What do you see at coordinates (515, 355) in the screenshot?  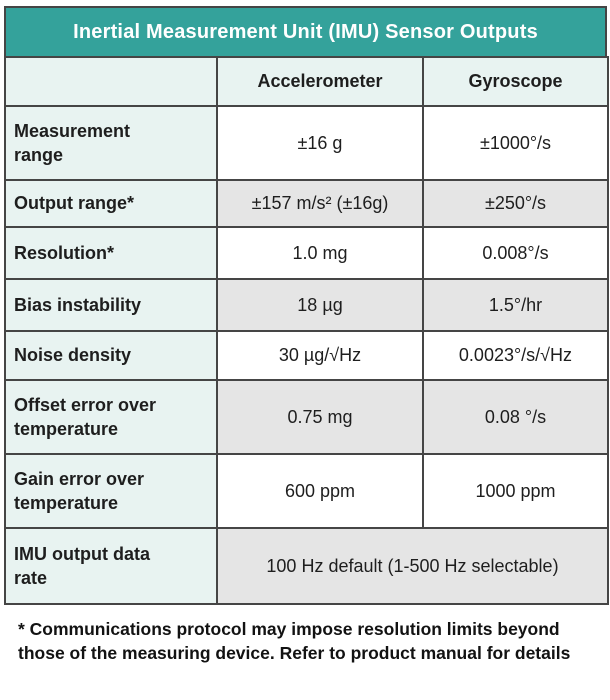 I see `gyroscope-value-cell: 0.0023°/s/√Hz` at bounding box center [515, 355].